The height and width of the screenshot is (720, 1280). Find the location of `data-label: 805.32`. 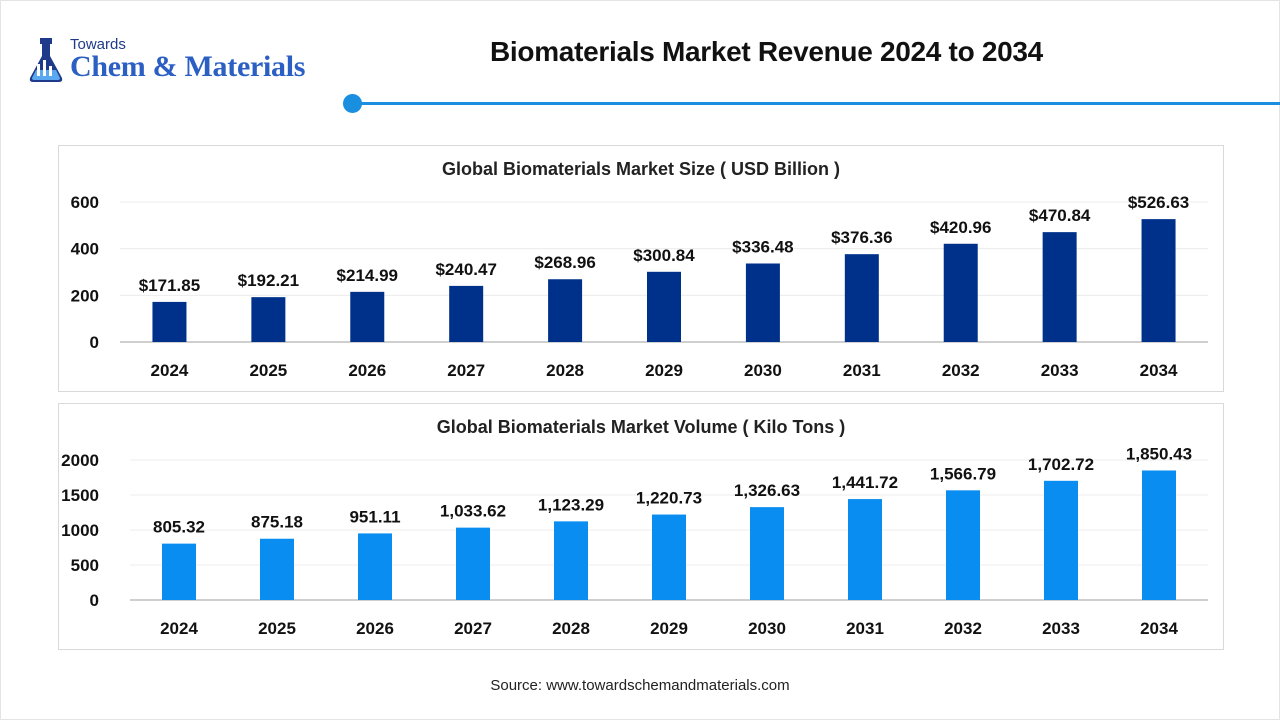

data-label: 805.32 is located at coordinates (179, 527).